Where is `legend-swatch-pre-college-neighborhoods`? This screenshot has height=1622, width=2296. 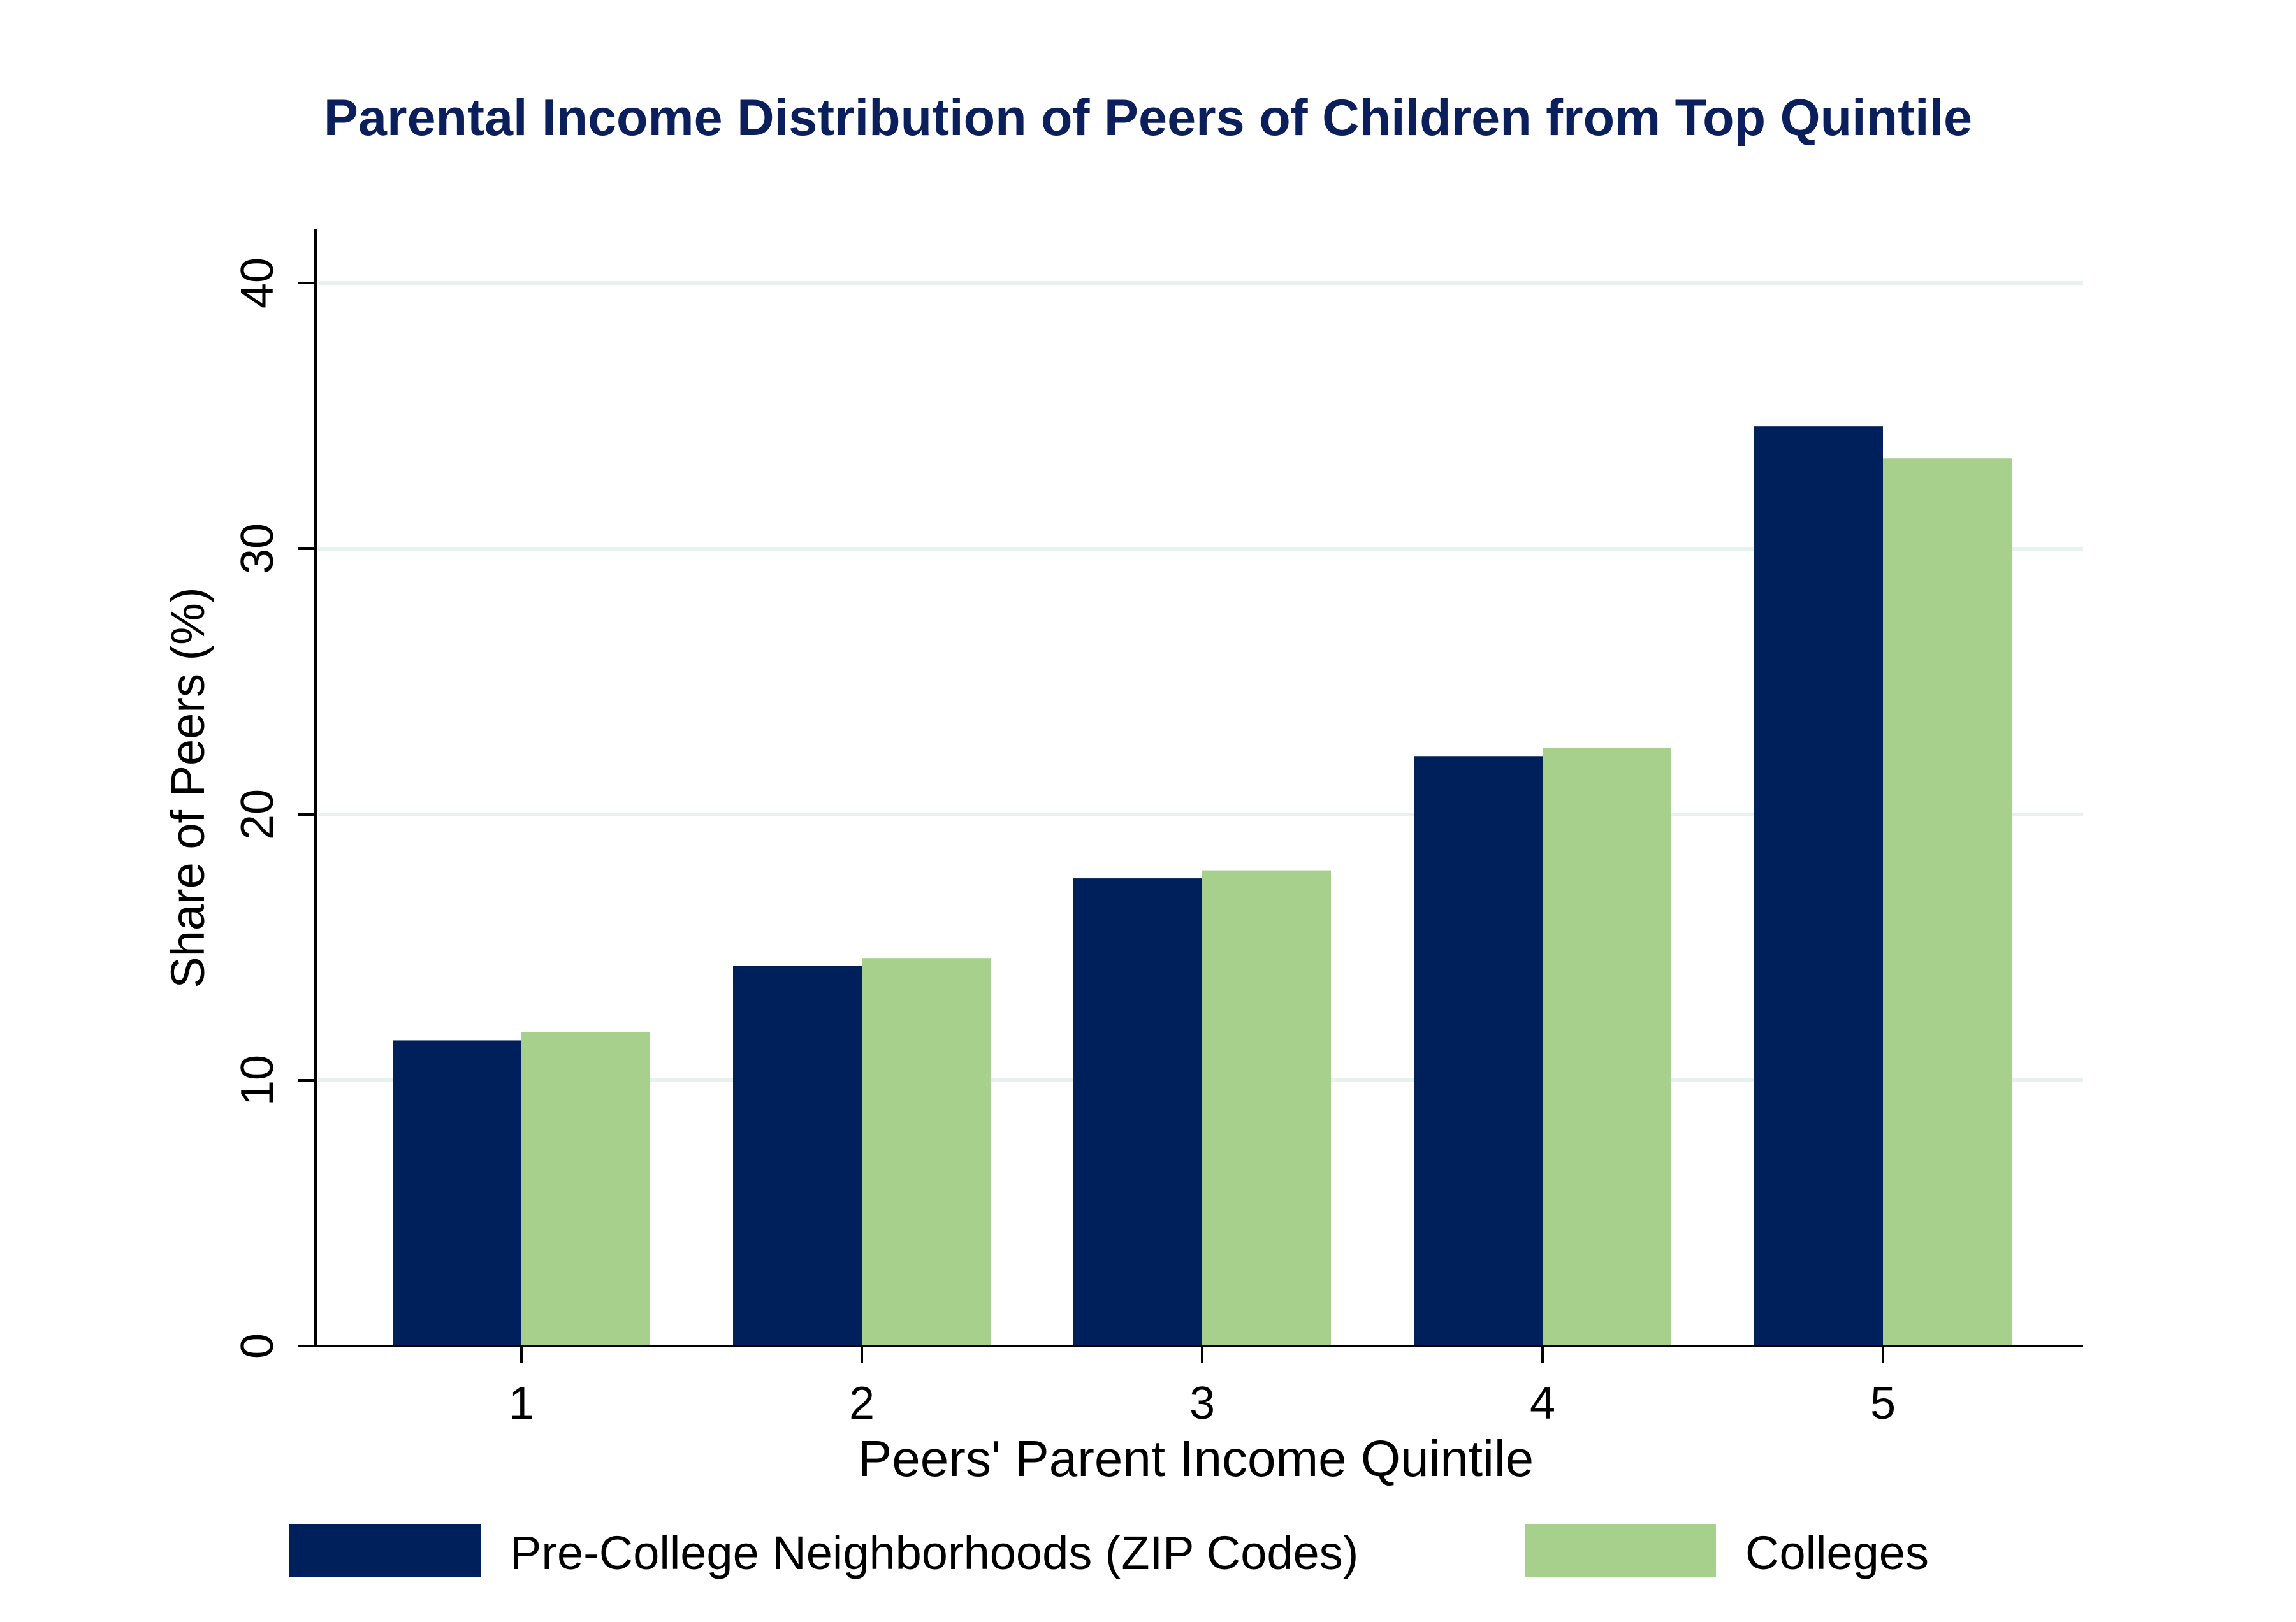
legend-swatch-pre-college-neighborhoods is located at coordinates (385, 1550).